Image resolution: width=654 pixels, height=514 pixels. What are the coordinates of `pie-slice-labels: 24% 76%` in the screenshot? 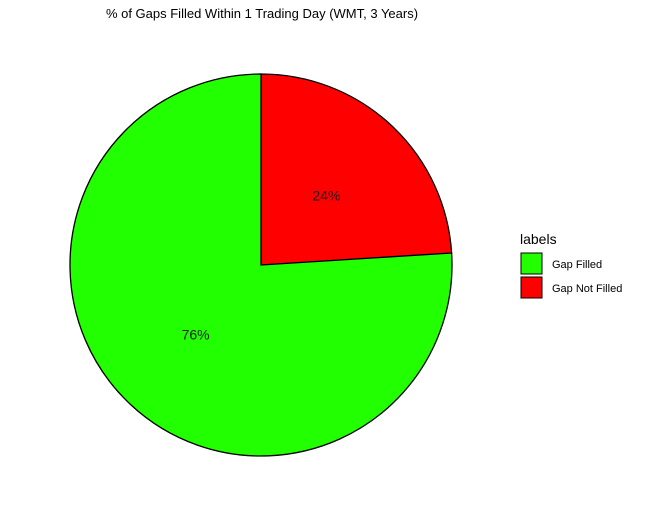 It's located at (261, 264).